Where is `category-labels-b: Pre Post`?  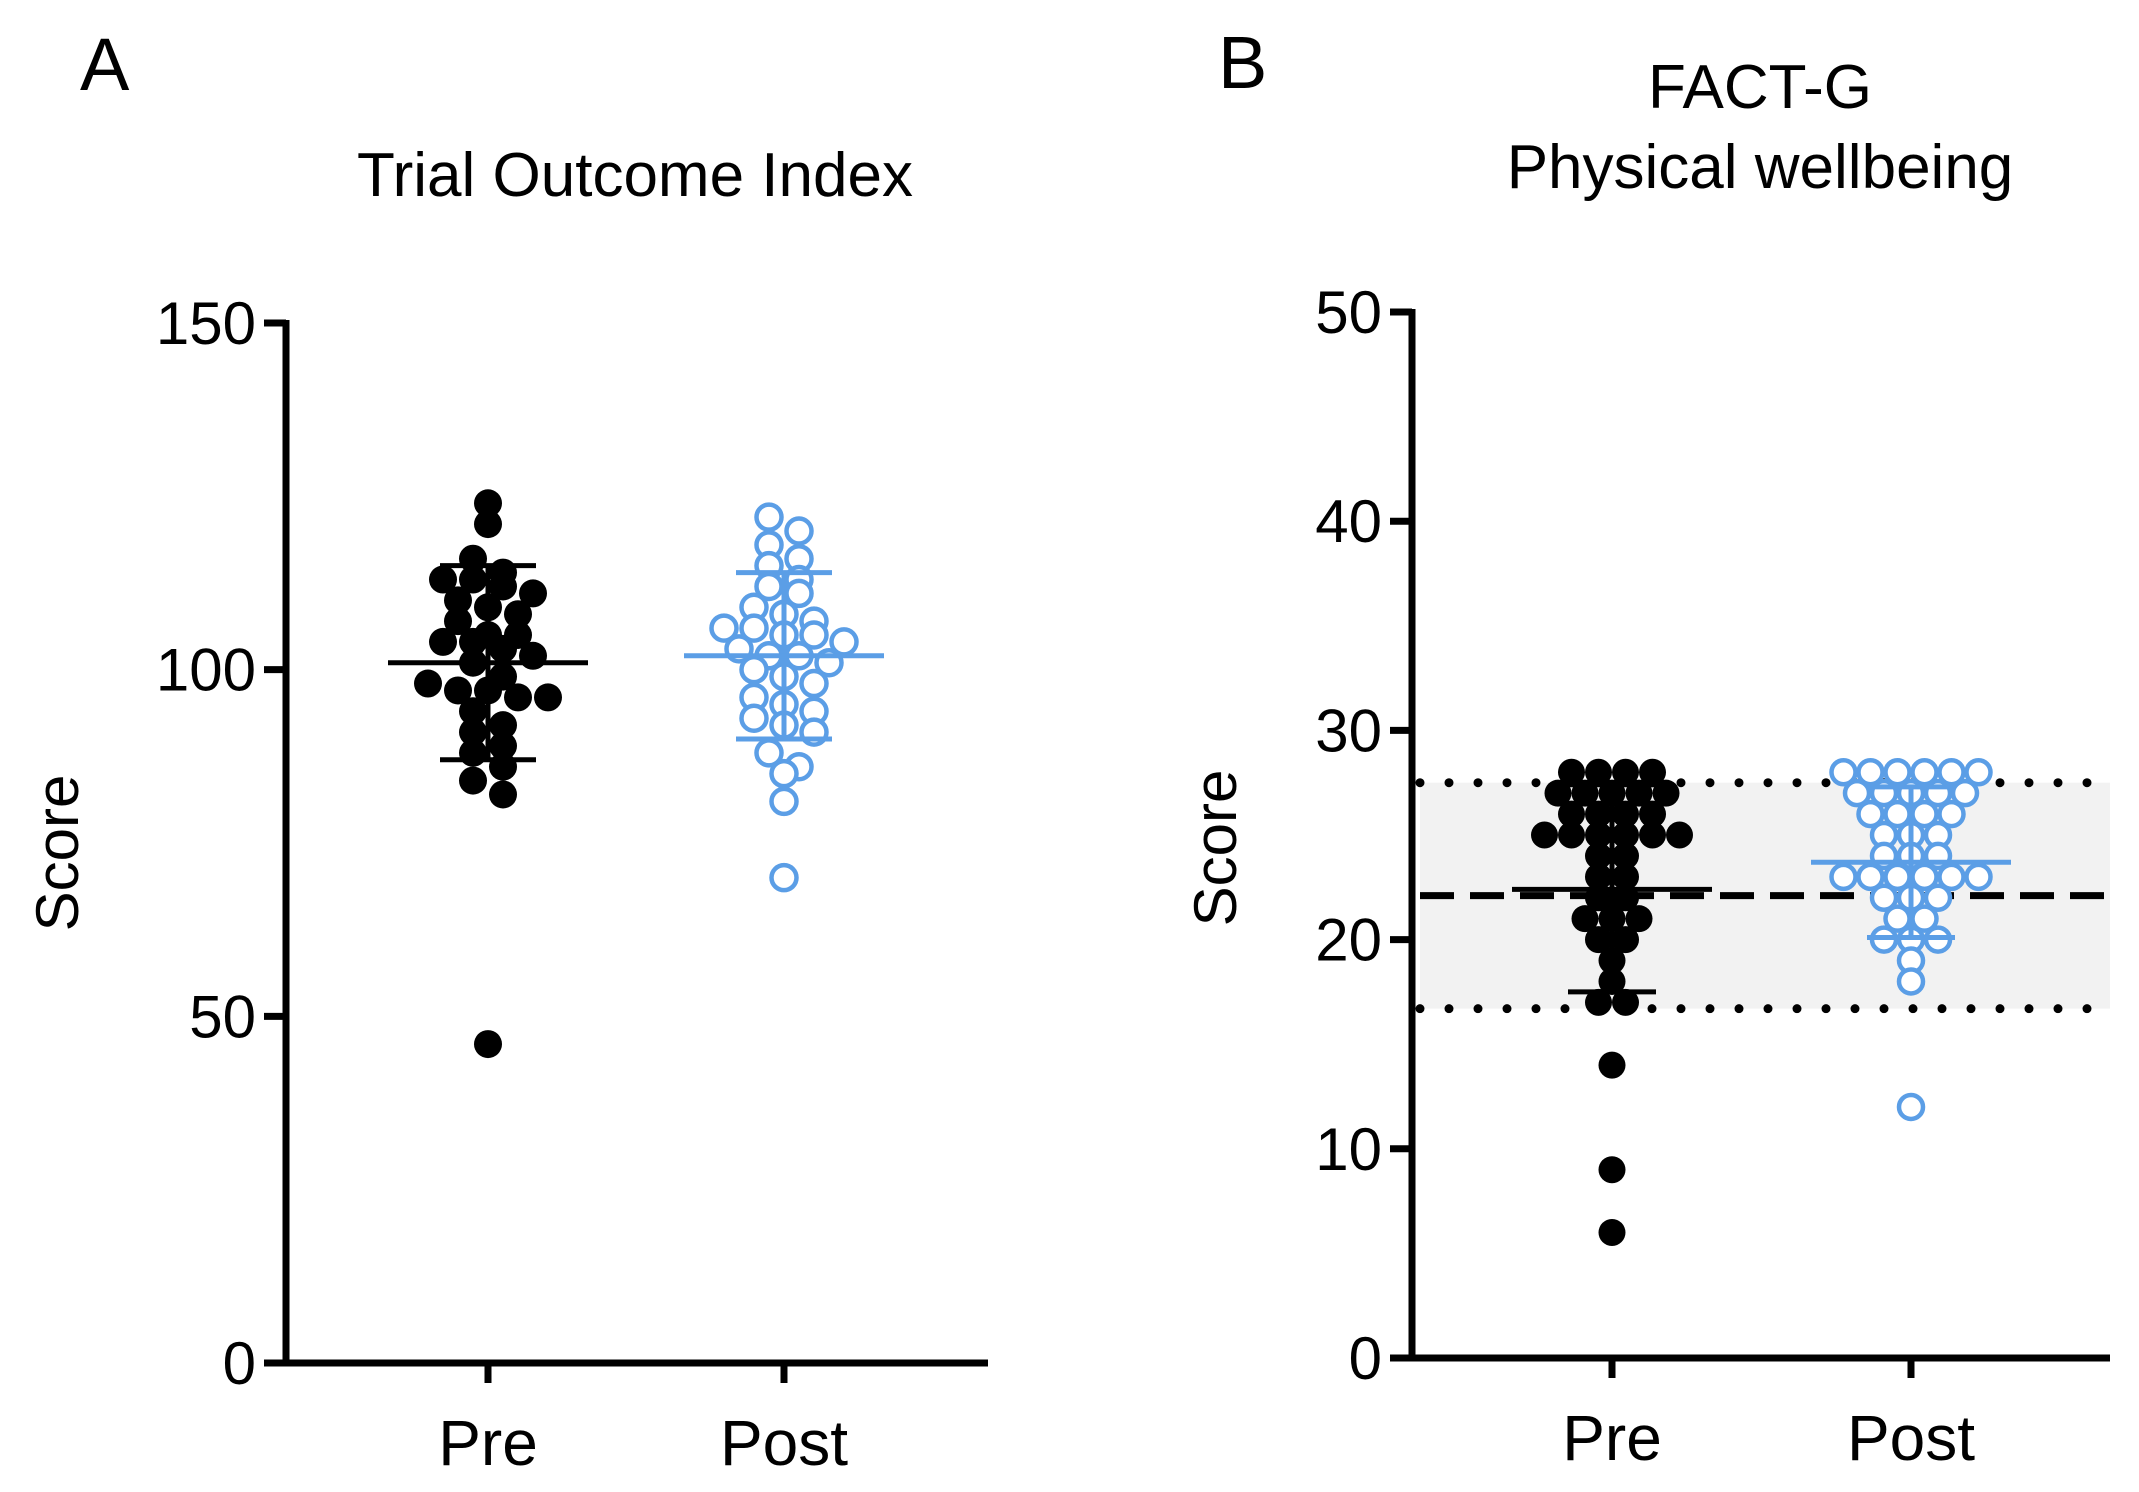
category-labels-b: Pre Post is located at coordinates (1768, 1438).